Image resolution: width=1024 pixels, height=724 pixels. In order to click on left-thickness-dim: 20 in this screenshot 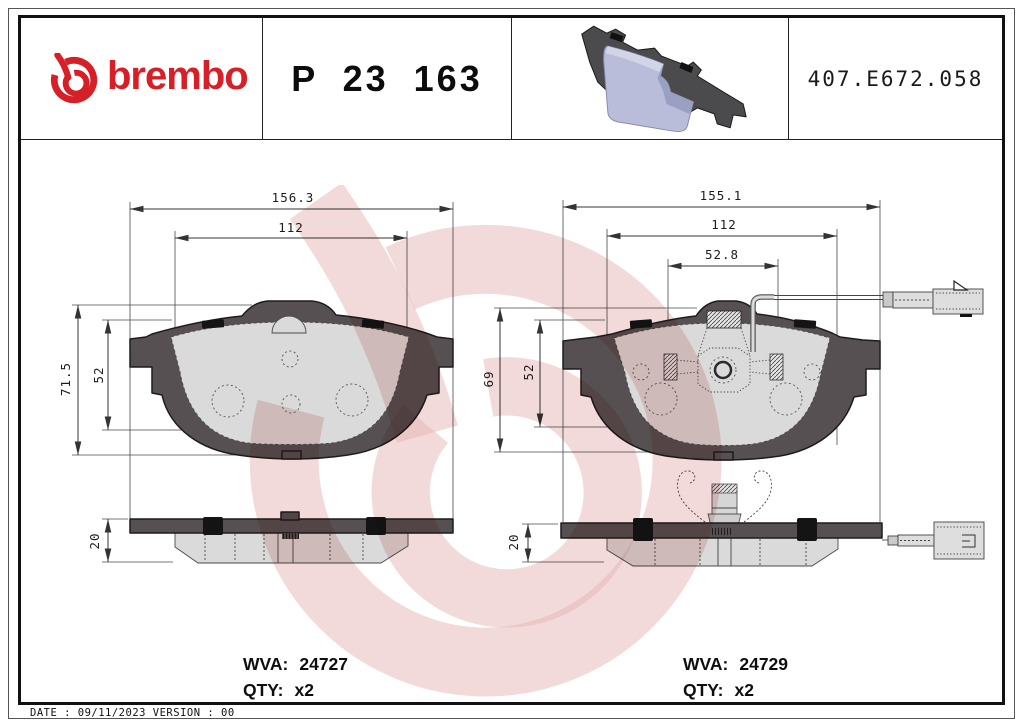, I will do `click(94, 541)`.